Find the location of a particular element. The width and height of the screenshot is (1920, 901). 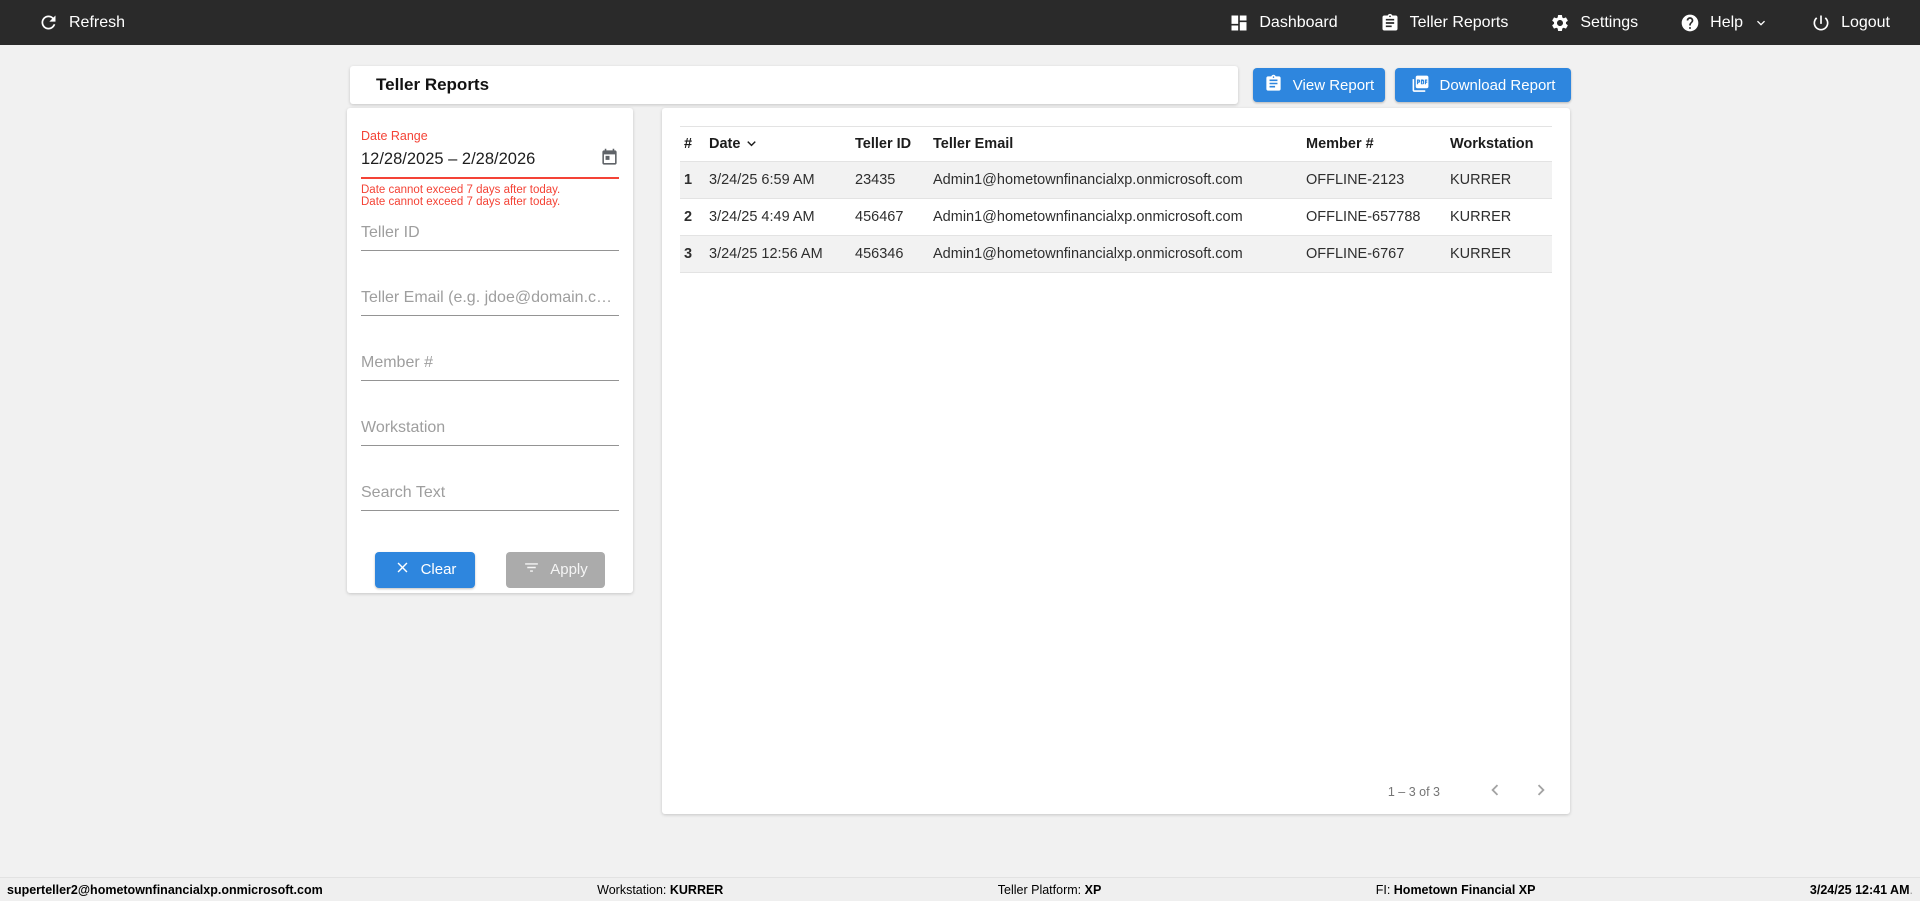

calendar-icon is located at coordinates (609, 159).